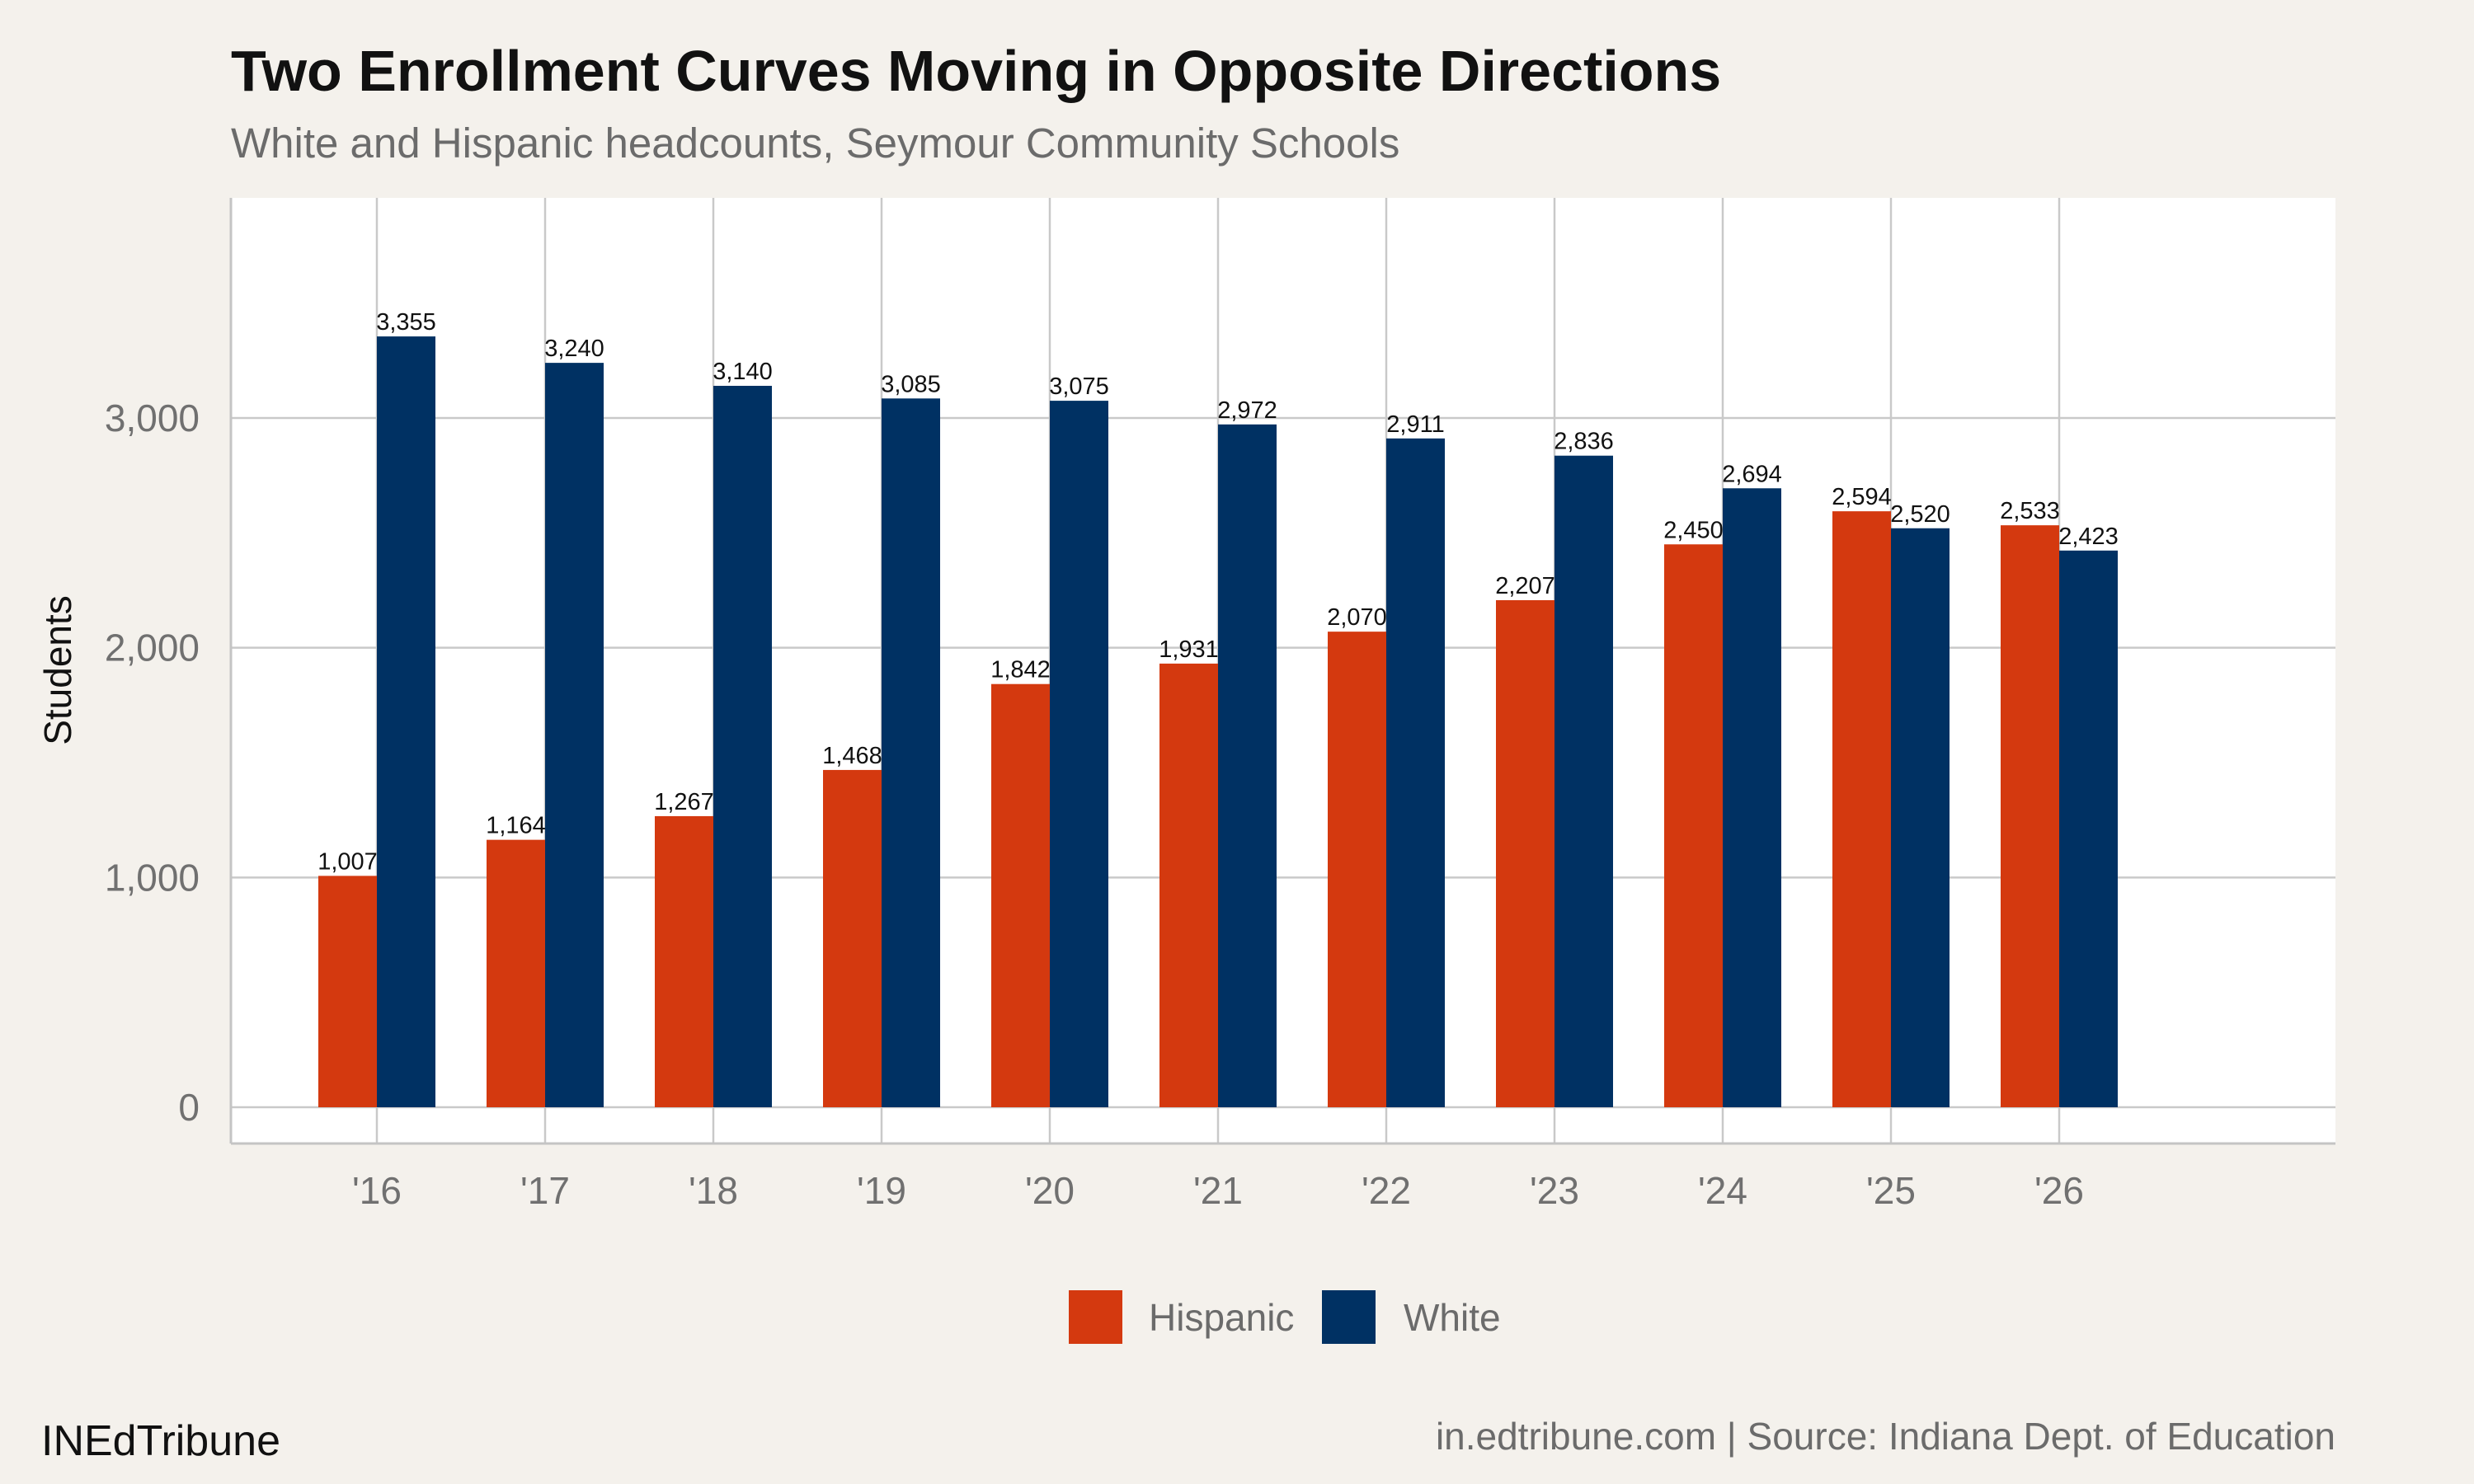  What do you see at coordinates (1752, 474) in the screenshot?
I see `data-label-white: 2,694` at bounding box center [1752, 474].